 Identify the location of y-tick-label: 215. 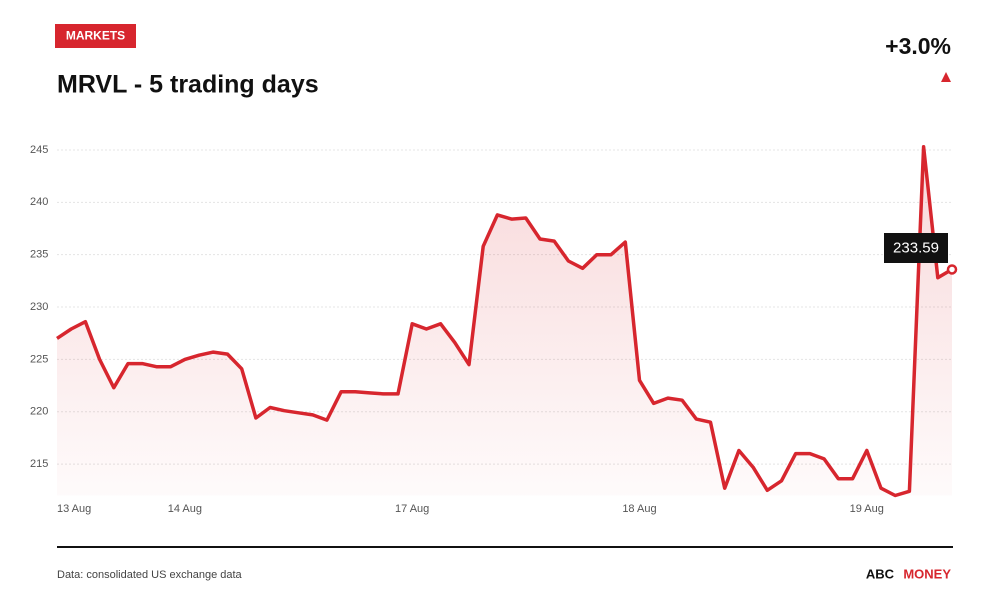
(39, 464).